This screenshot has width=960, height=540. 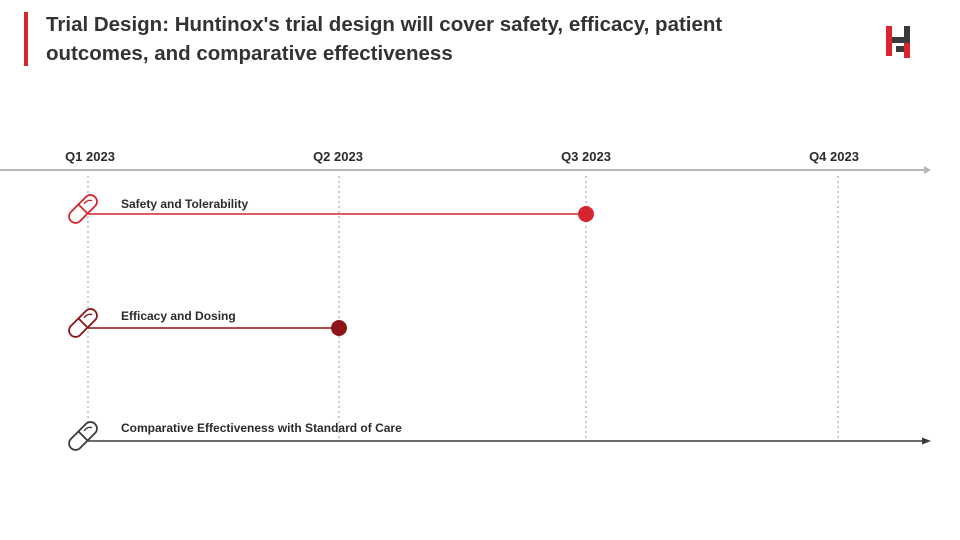 What do you see at coordinates (926, 441) in the screenshot?
I see `arrowhead-icon` at bounding box center [926, 441].